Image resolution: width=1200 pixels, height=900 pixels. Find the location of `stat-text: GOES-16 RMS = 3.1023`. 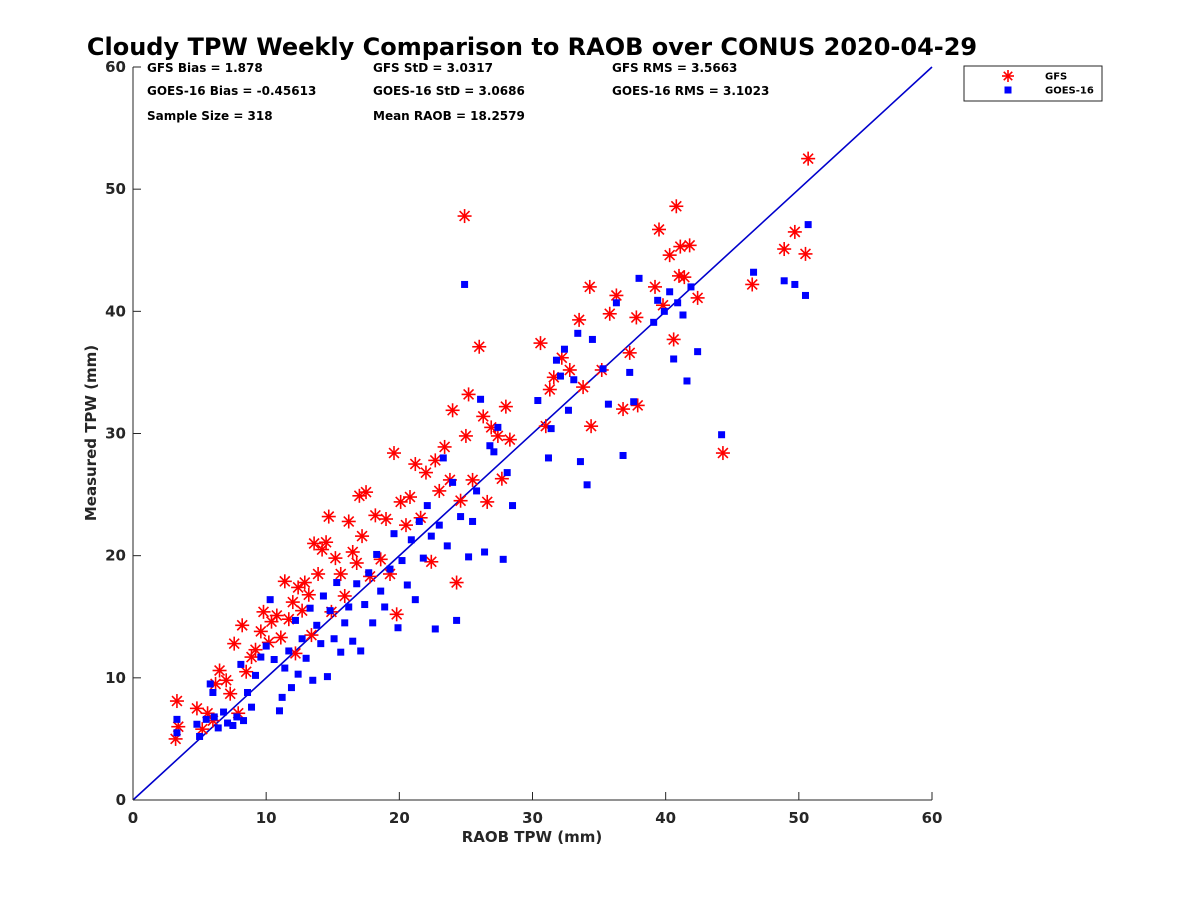

stat-text: GOES-16 RMS = 3.1023 is located at coordinates (690, 91).